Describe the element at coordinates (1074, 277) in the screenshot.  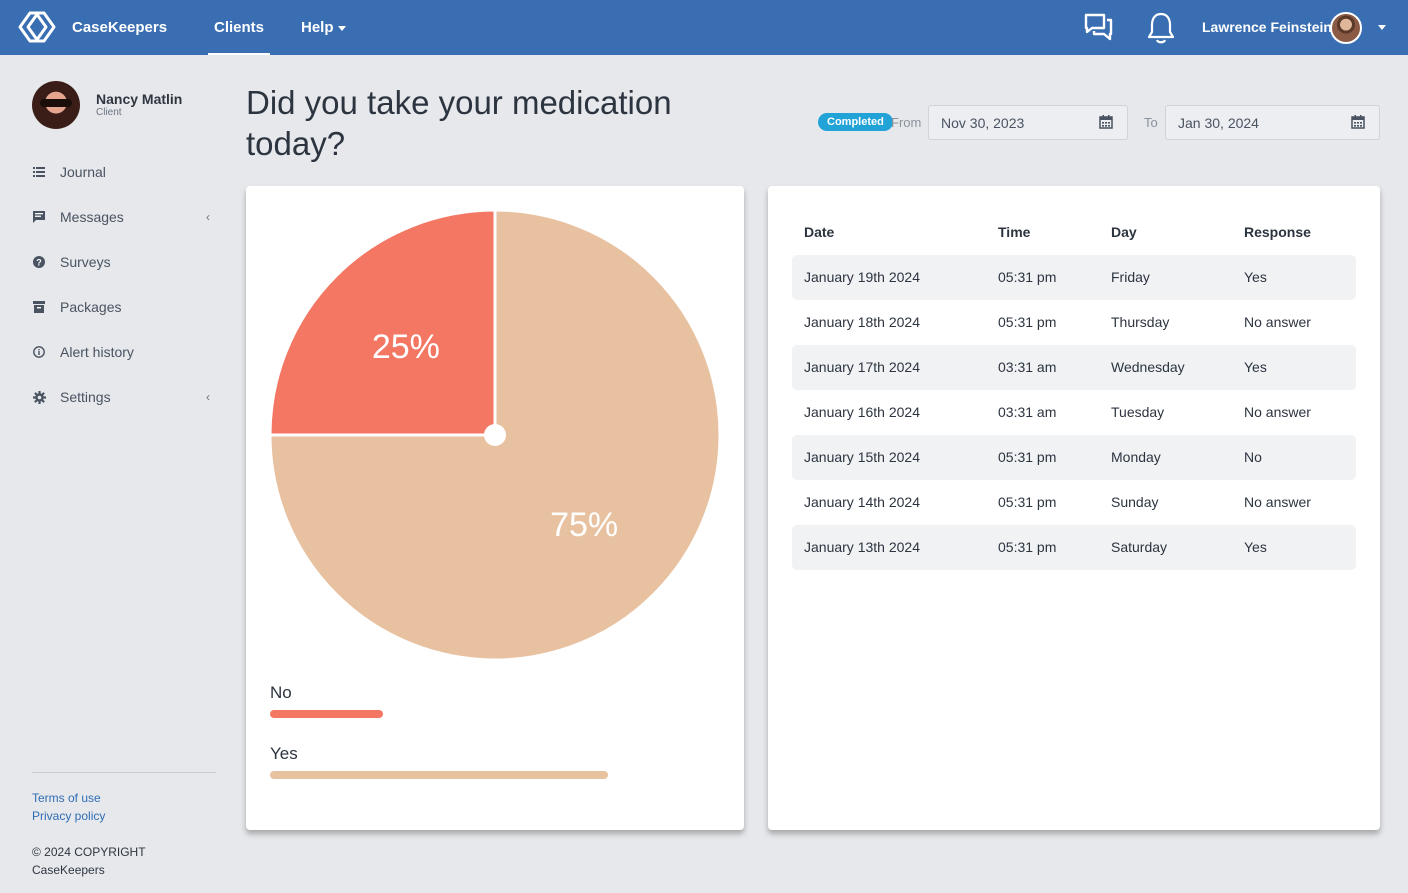
I see `table-row: January 19th 2024 05:31 pm Friday Yes` at that location.